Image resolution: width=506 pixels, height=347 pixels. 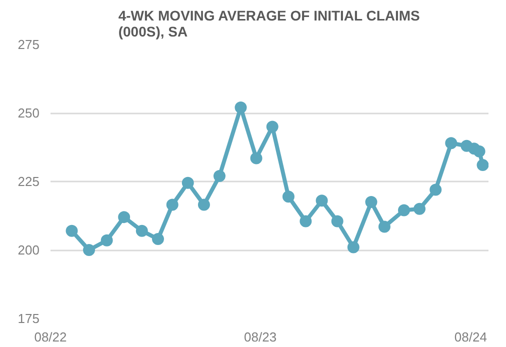 I want to click on y-tick-label: 175, so click(x=29, y=318).